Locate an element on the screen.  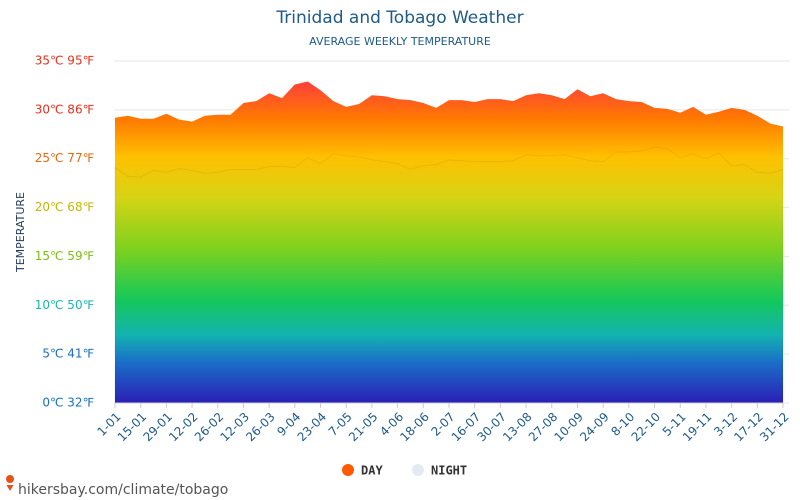
x-tick-label: 23-04 is located at coordinates (312, 427).